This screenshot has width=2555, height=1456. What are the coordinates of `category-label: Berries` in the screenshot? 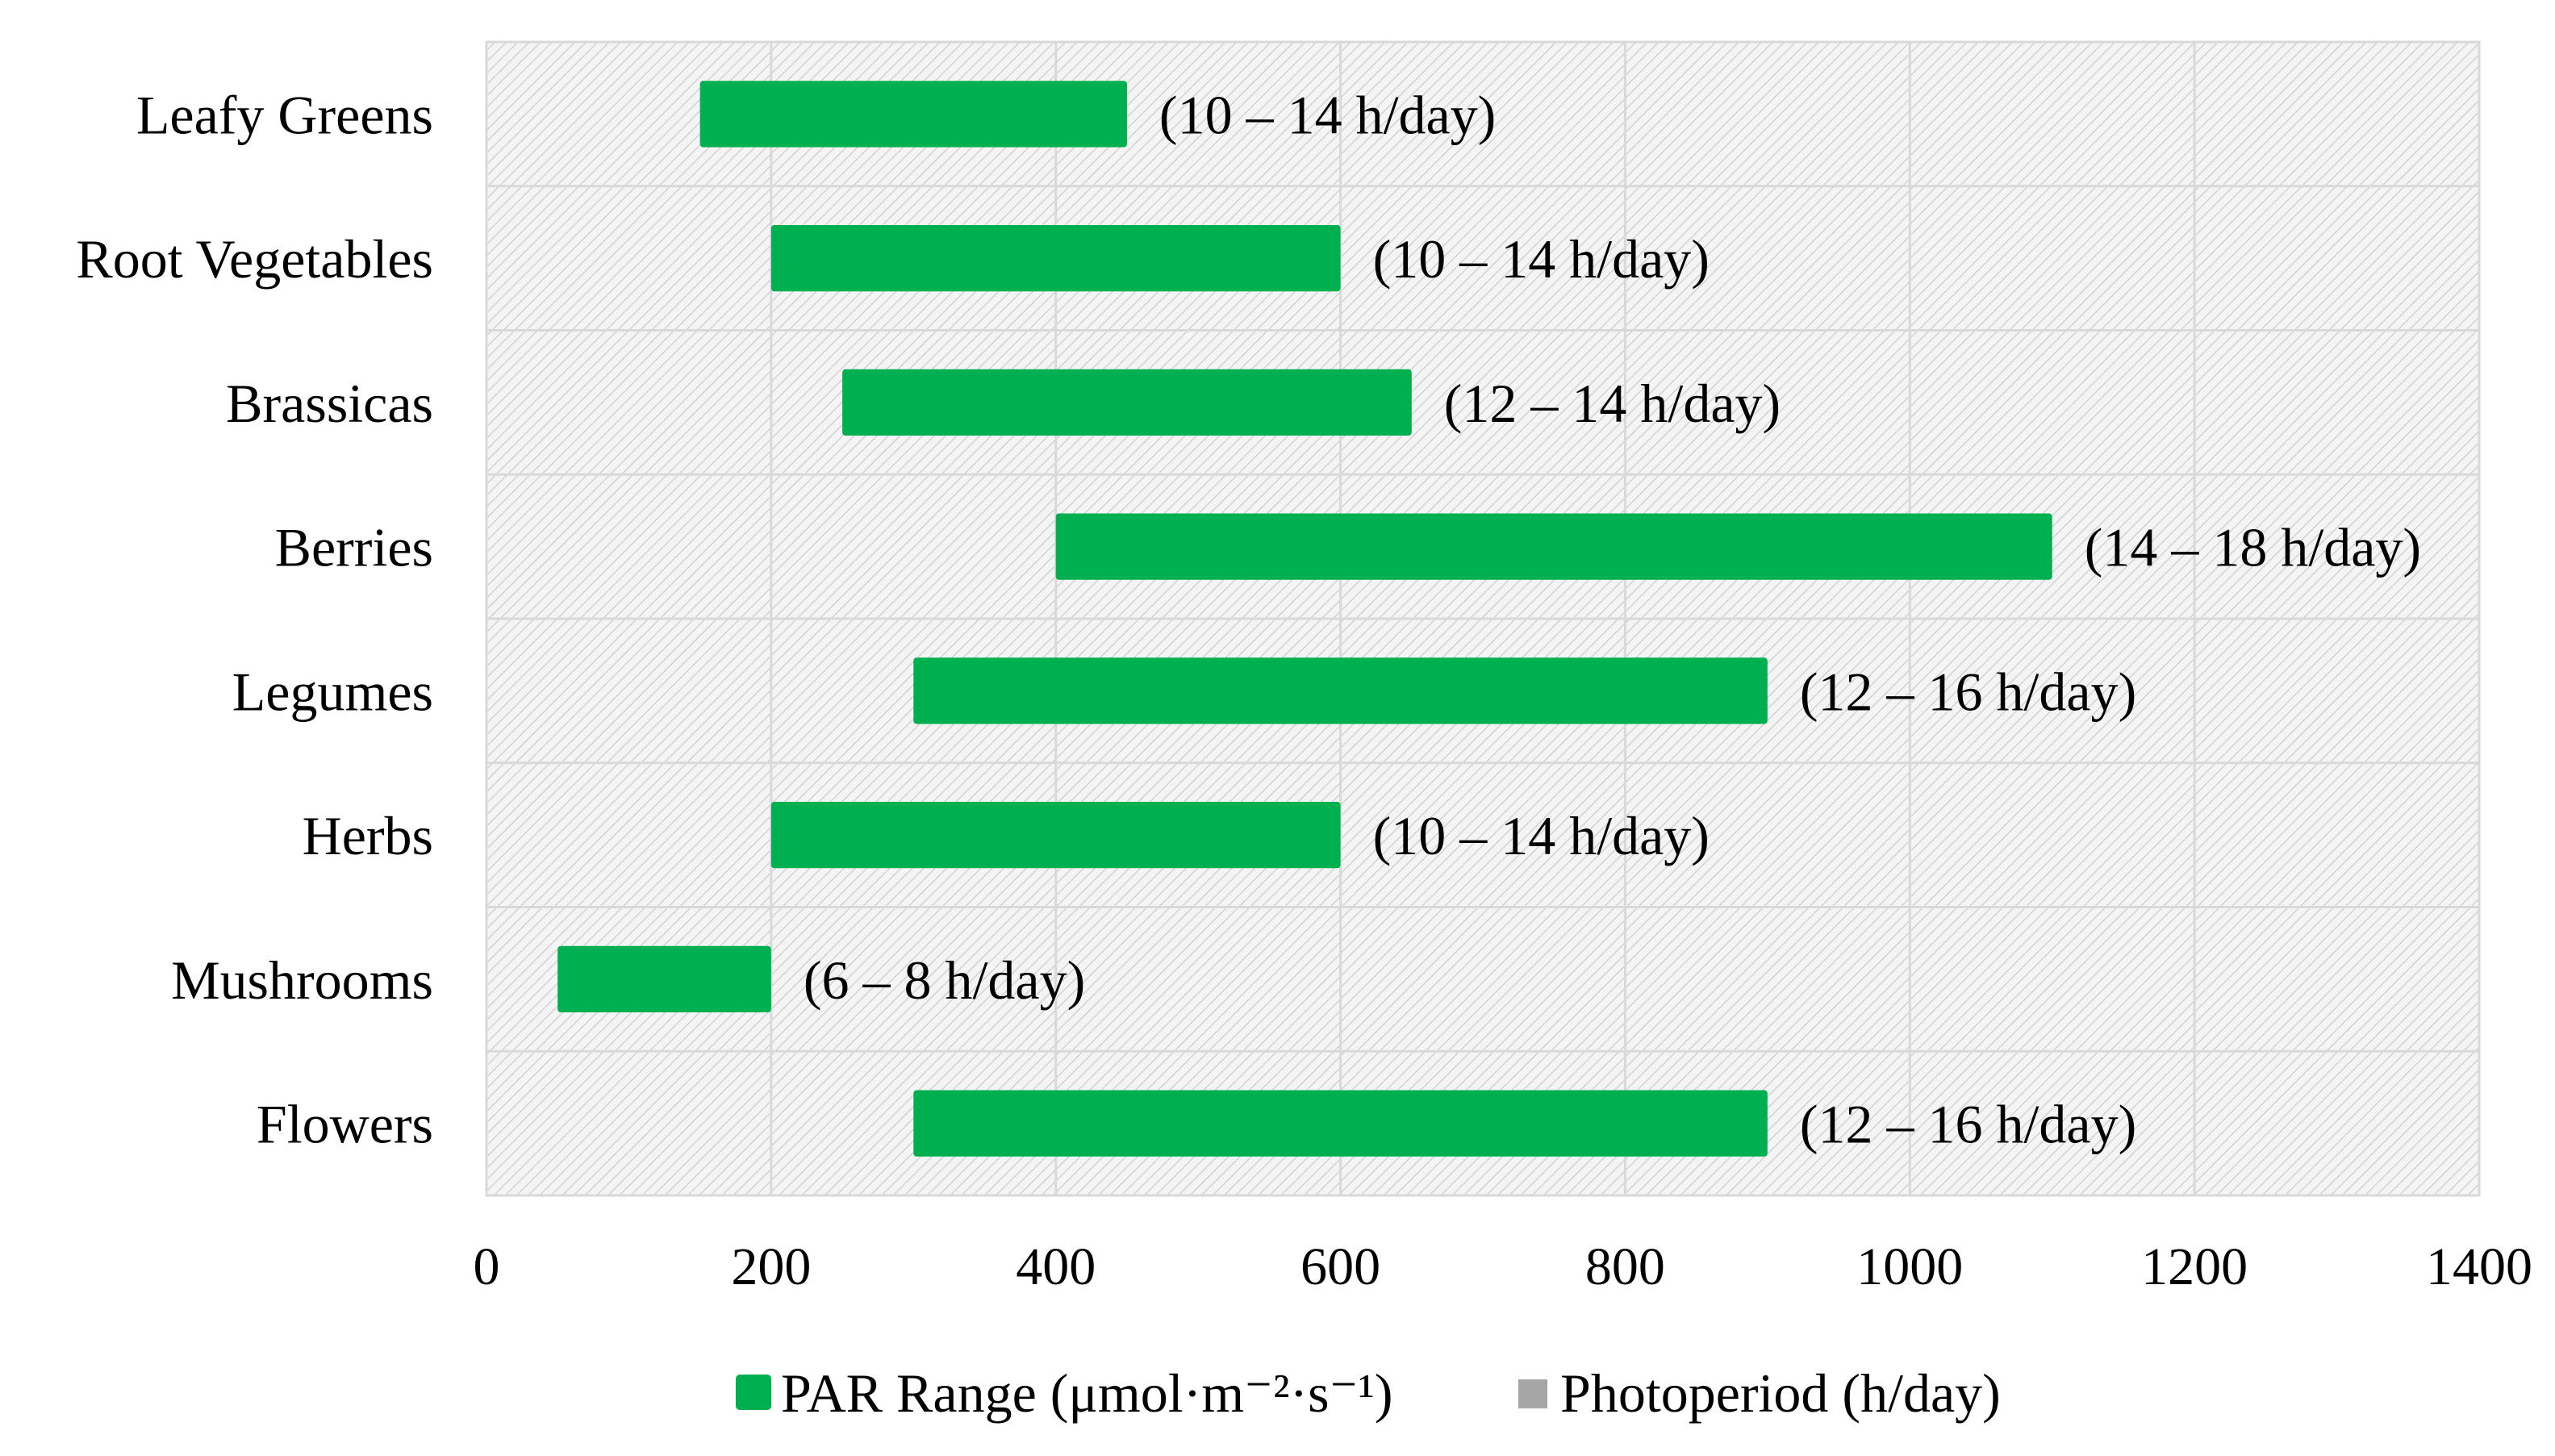 It's located at (354, 547).